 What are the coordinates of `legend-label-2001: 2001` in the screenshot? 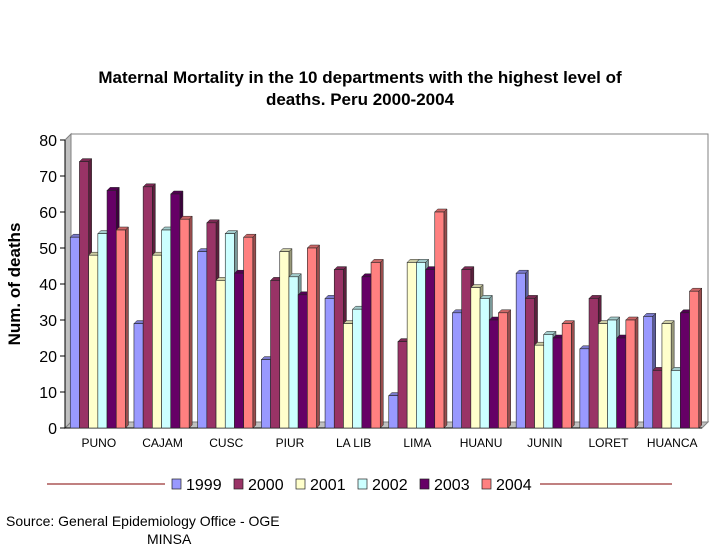 It's located at (328, 485).